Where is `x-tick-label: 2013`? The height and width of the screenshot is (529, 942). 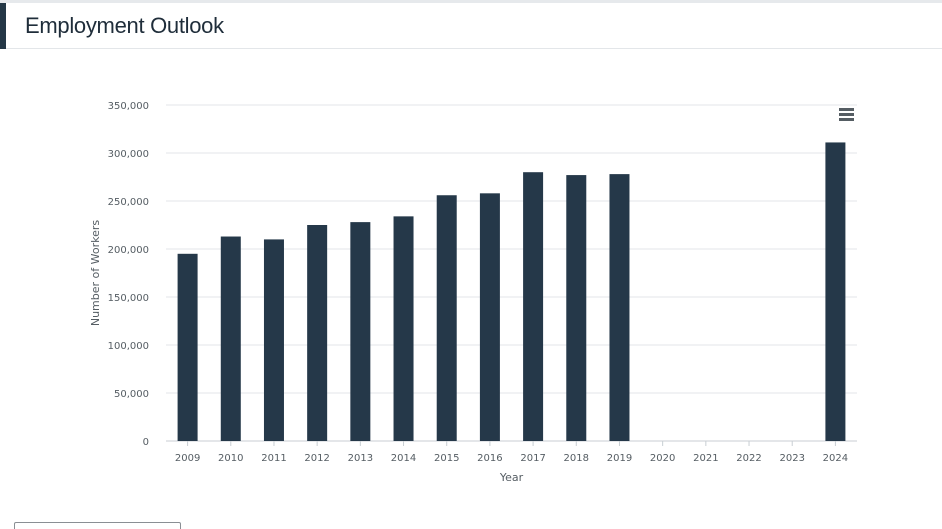 x-tick-label: 2013 is located at coordinates (360, 458).